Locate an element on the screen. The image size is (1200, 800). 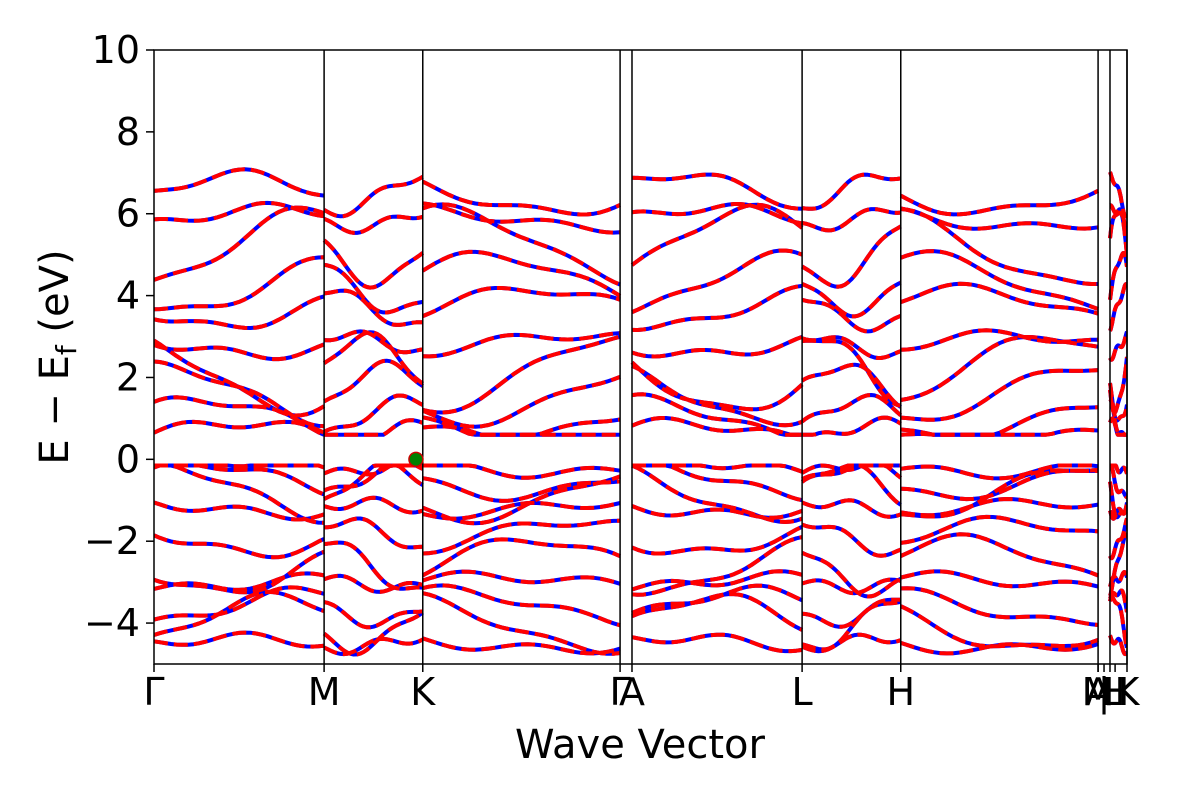
y-tick-label: 10 is located at coordinates (116, 50).